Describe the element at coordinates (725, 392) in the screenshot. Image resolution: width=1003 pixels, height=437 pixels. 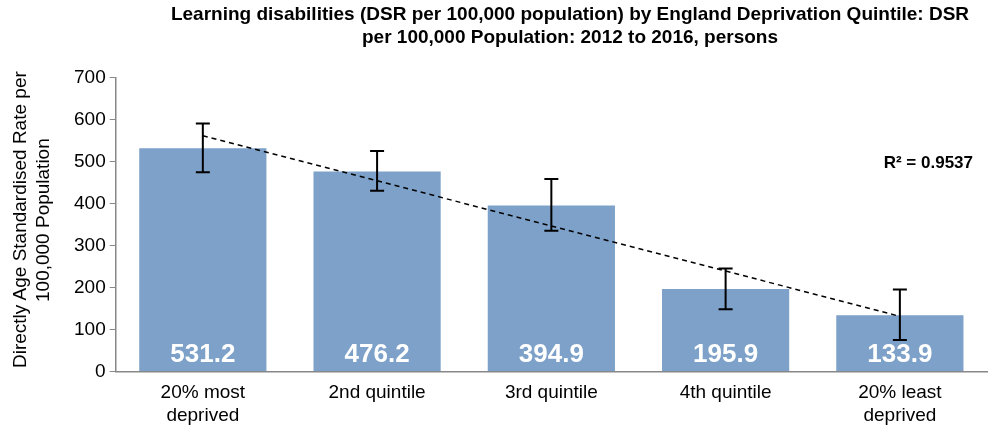
I see `x-tick-label: 4th quintile` at that location.